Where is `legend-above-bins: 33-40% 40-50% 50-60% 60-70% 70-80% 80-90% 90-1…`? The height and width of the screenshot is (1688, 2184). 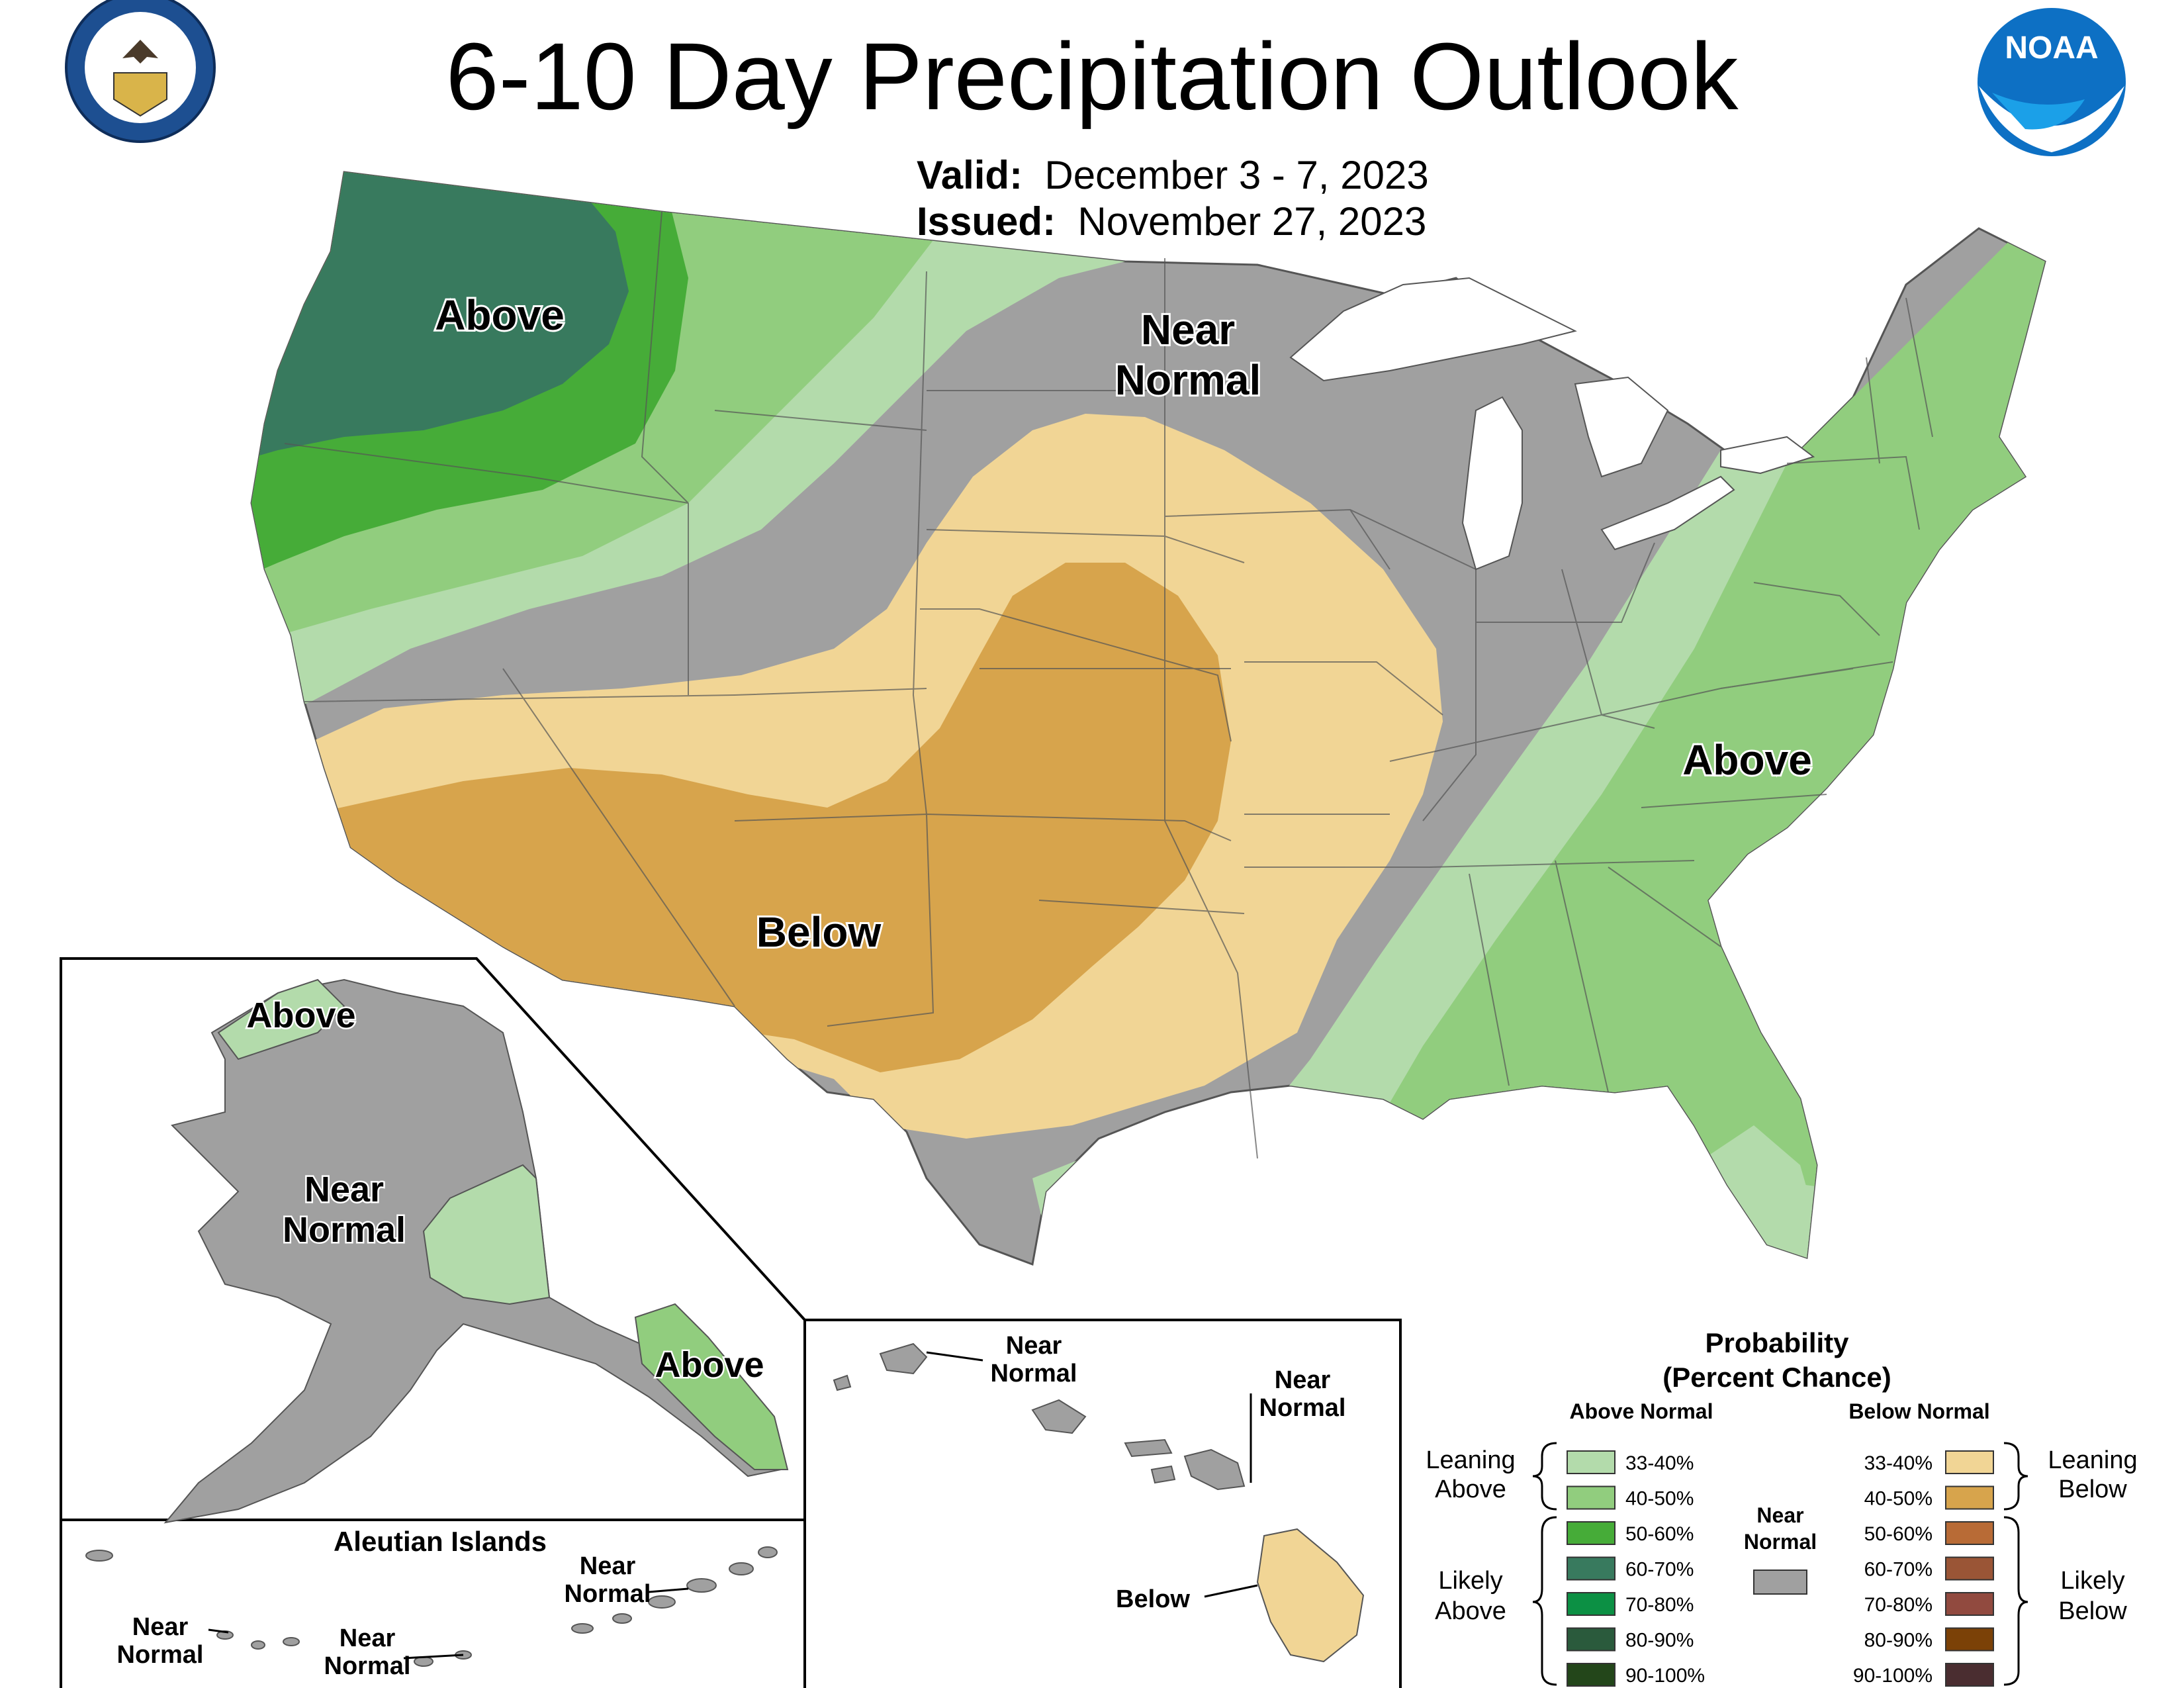
legend-above-bins: 33-40% 40-50% 50-60% 60-70% 70-80% 80-90% 90-1… is located at coordinates (1636, 1568).